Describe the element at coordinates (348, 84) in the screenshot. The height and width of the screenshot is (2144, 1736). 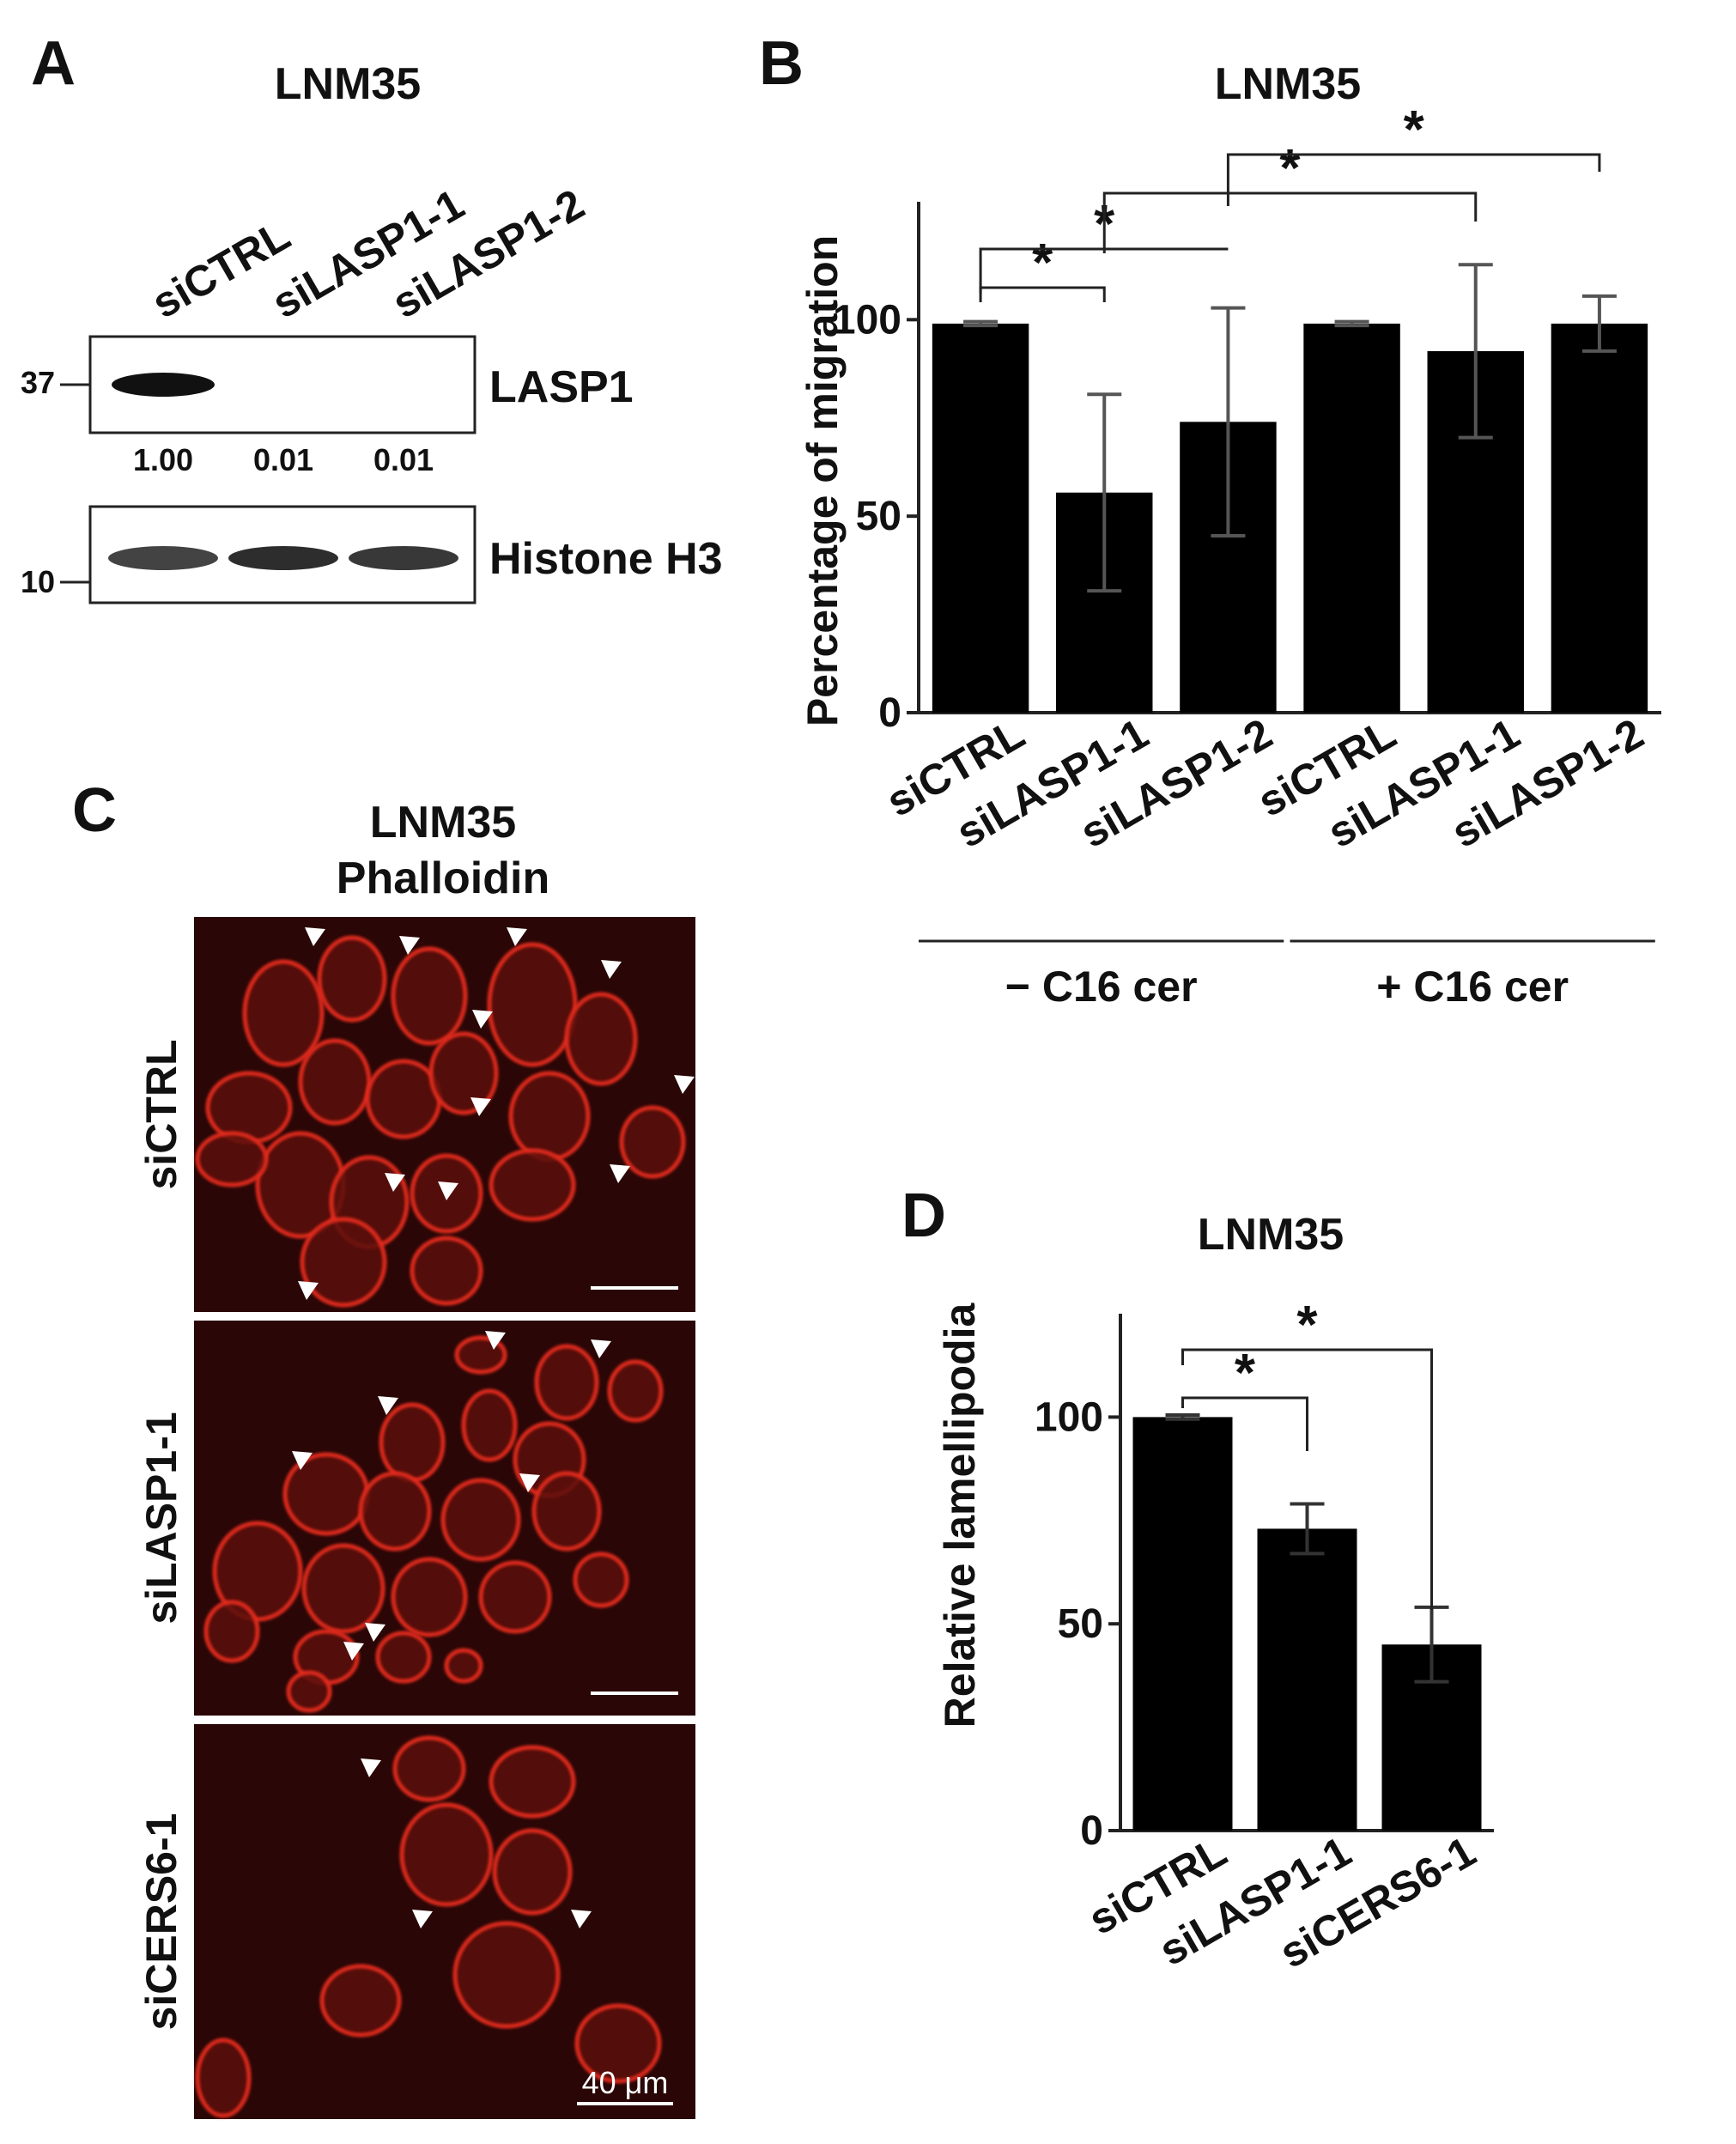
I see `panel-a-title: LNM35` at that location.